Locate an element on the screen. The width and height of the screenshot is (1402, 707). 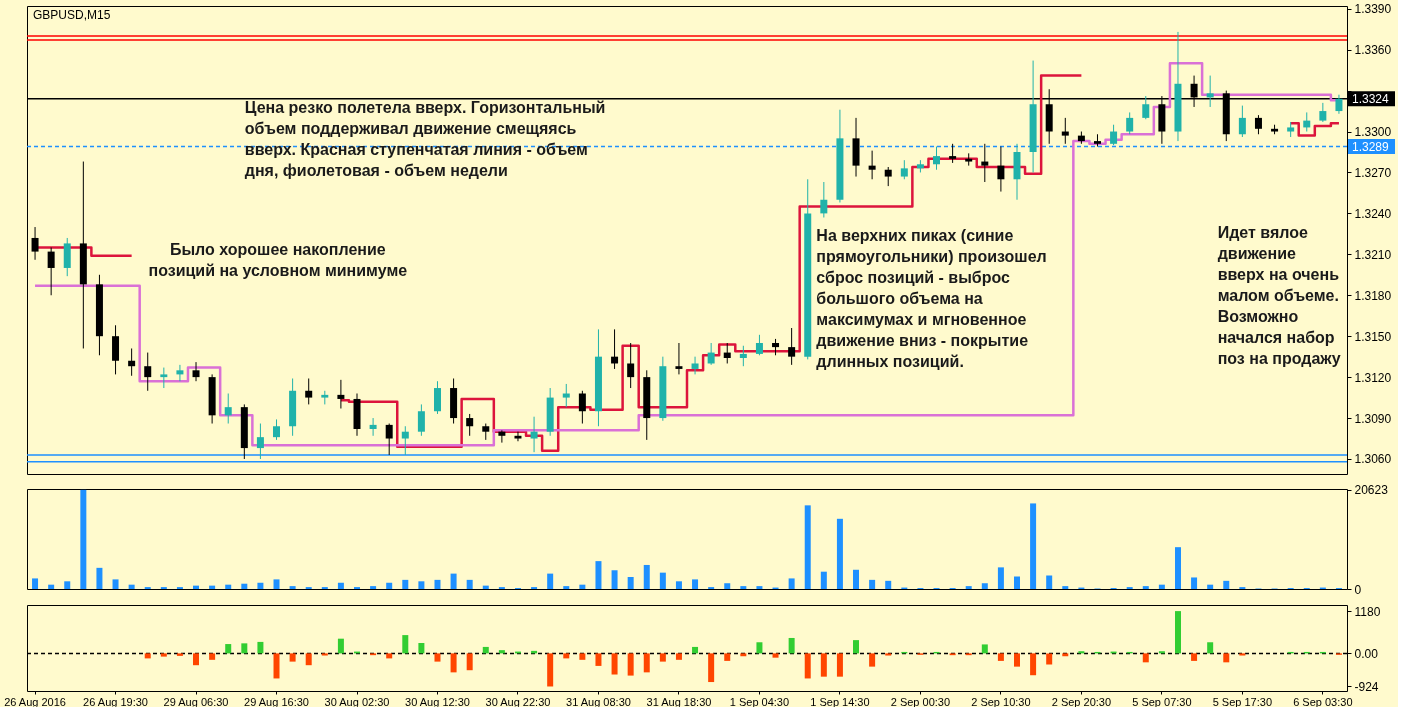
x-tick-label: 5 Sep 07:30 is located at coordinates (1162, 701).